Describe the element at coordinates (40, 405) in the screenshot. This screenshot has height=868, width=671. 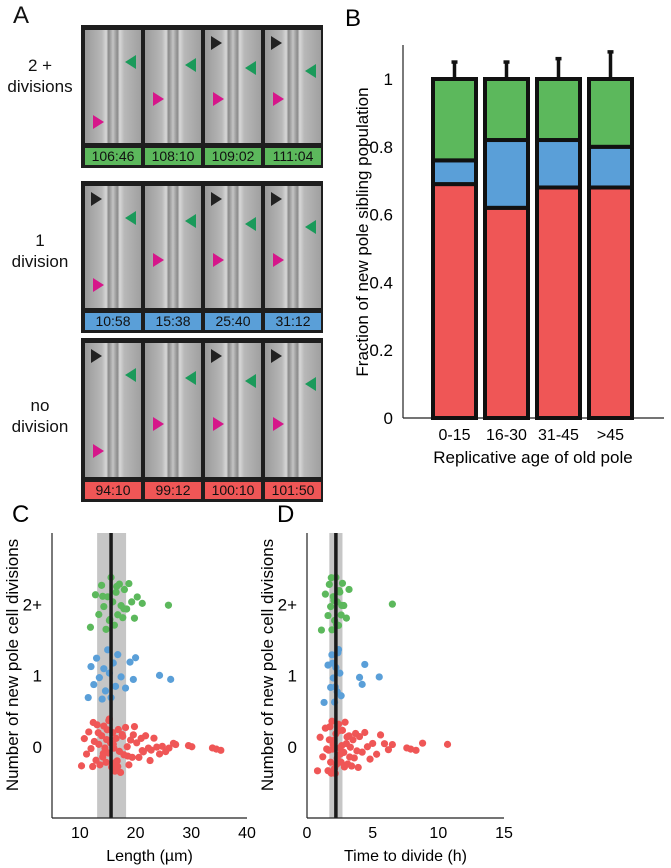
I see `row-label-line: no` at that location.